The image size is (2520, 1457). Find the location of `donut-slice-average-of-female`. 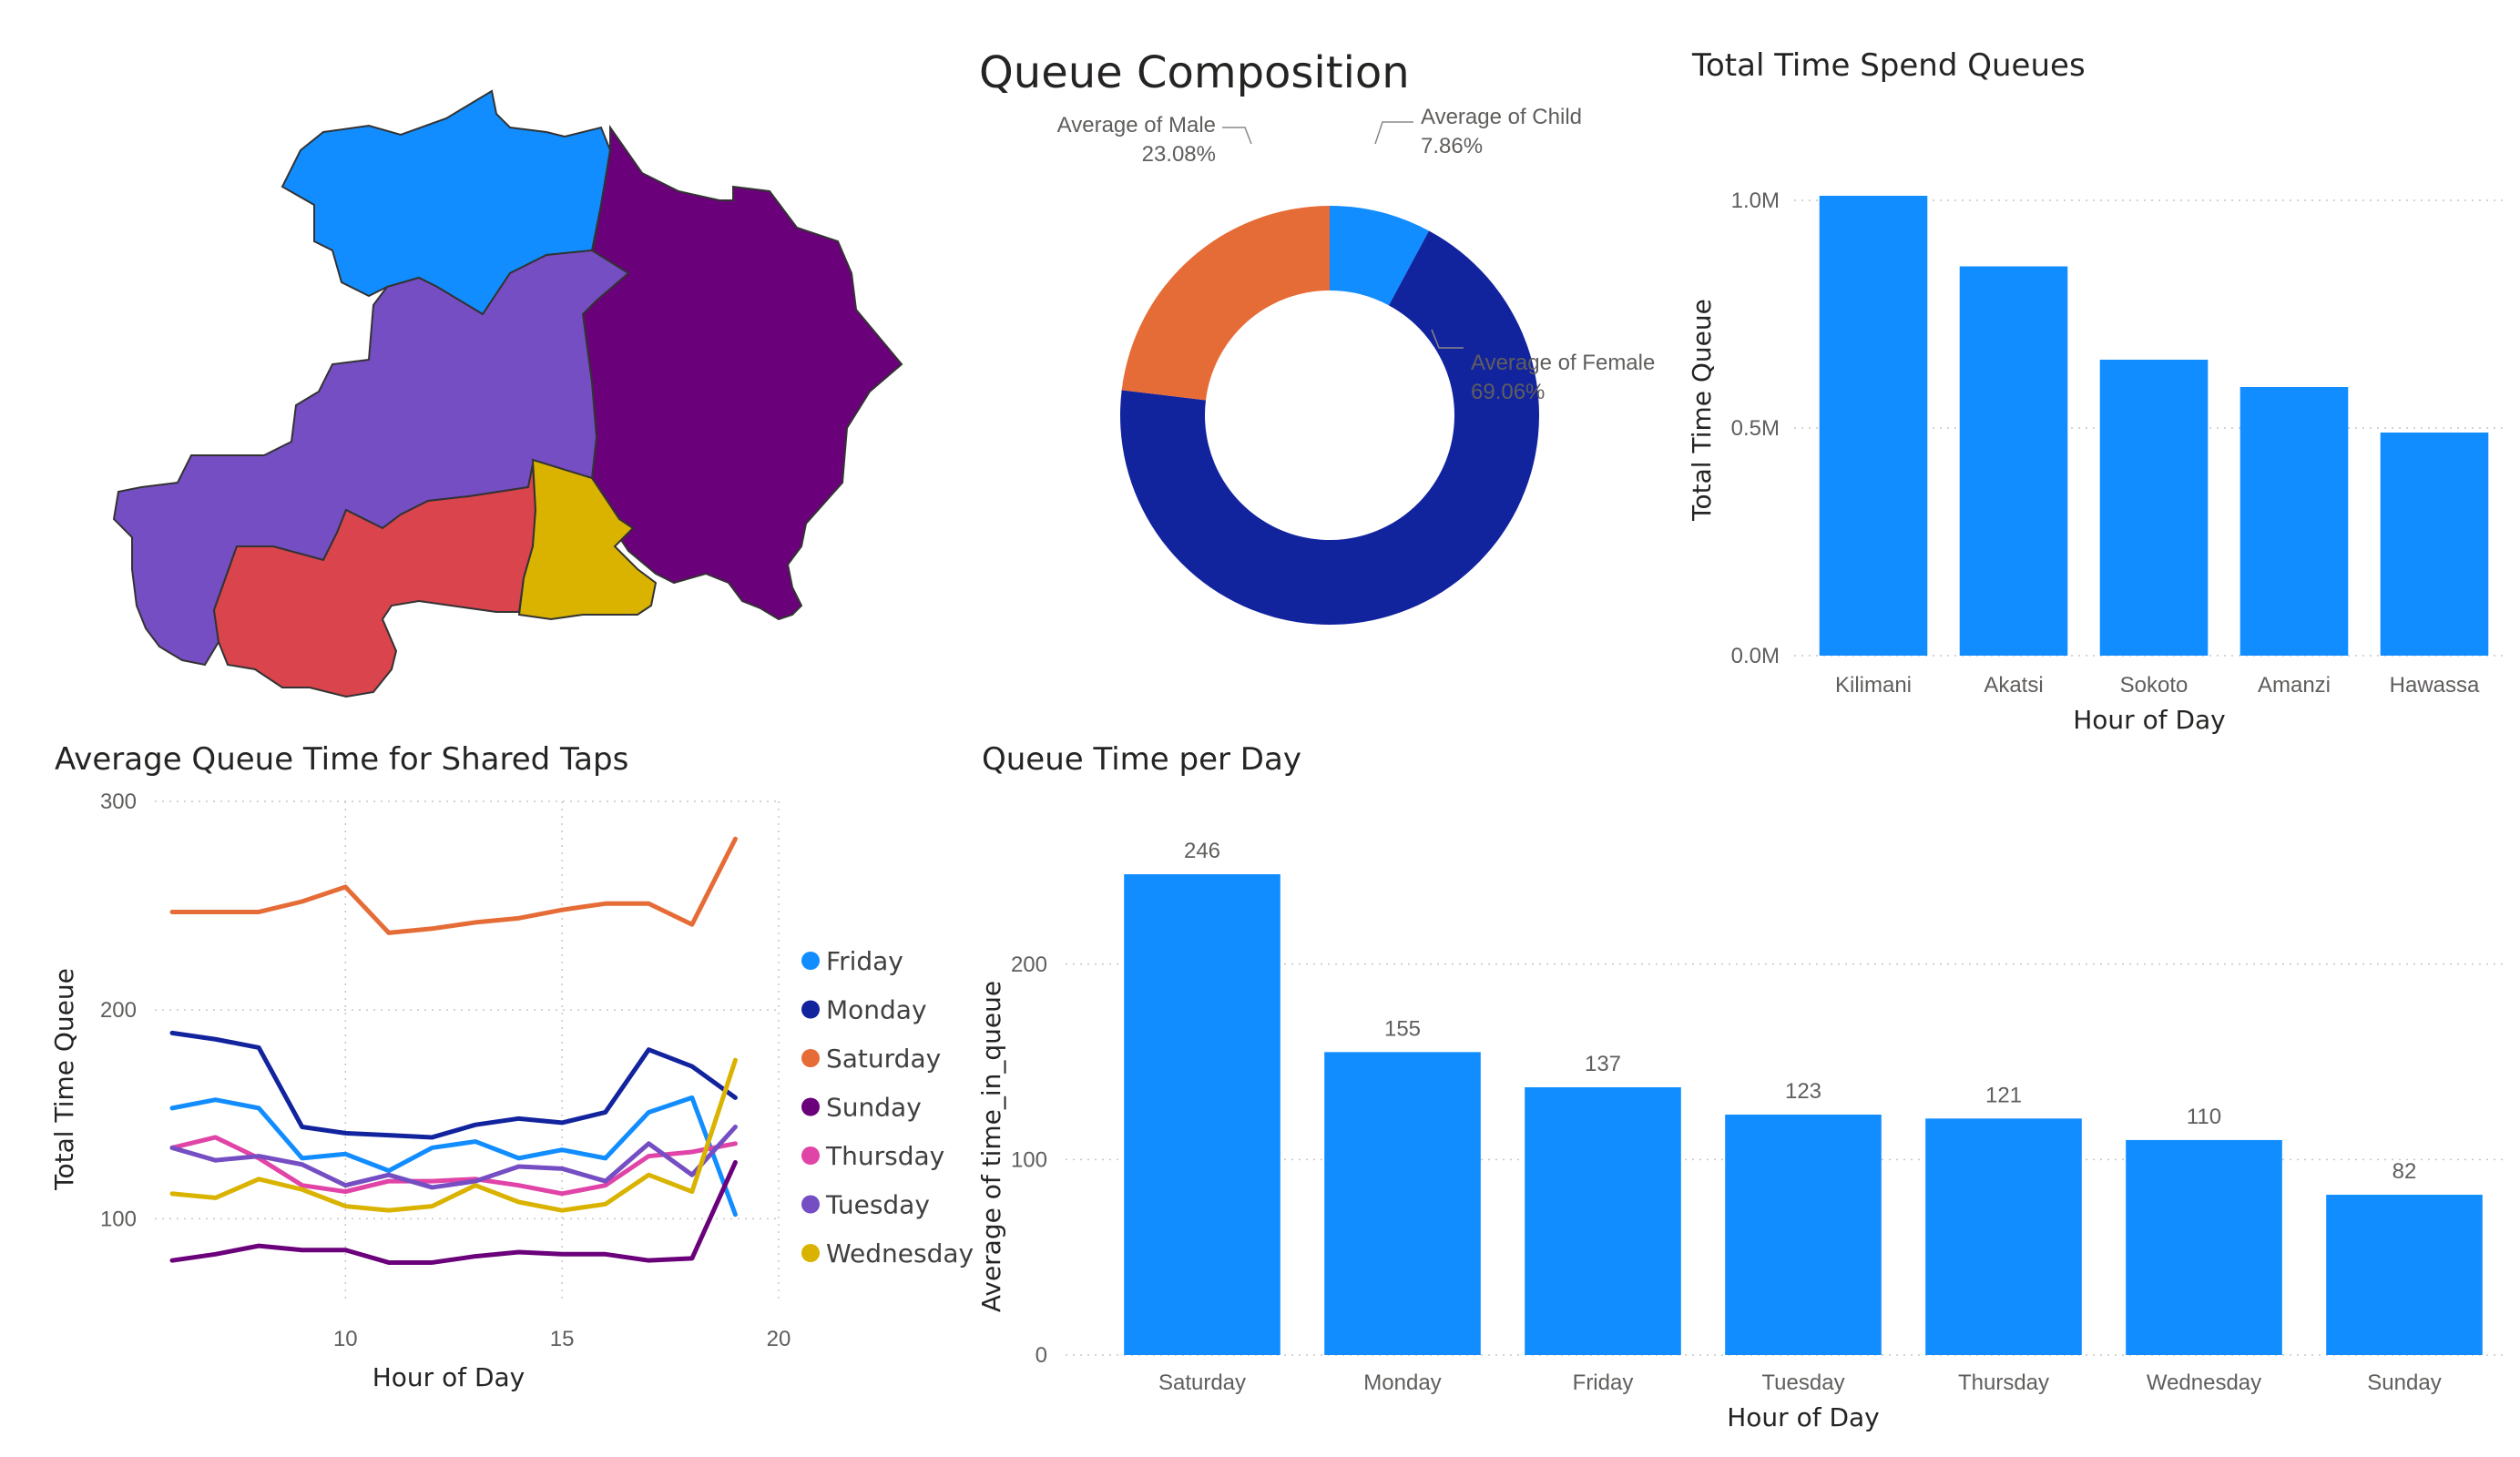

donut-slice-average-of-female is located at coordinates (1330, 427).